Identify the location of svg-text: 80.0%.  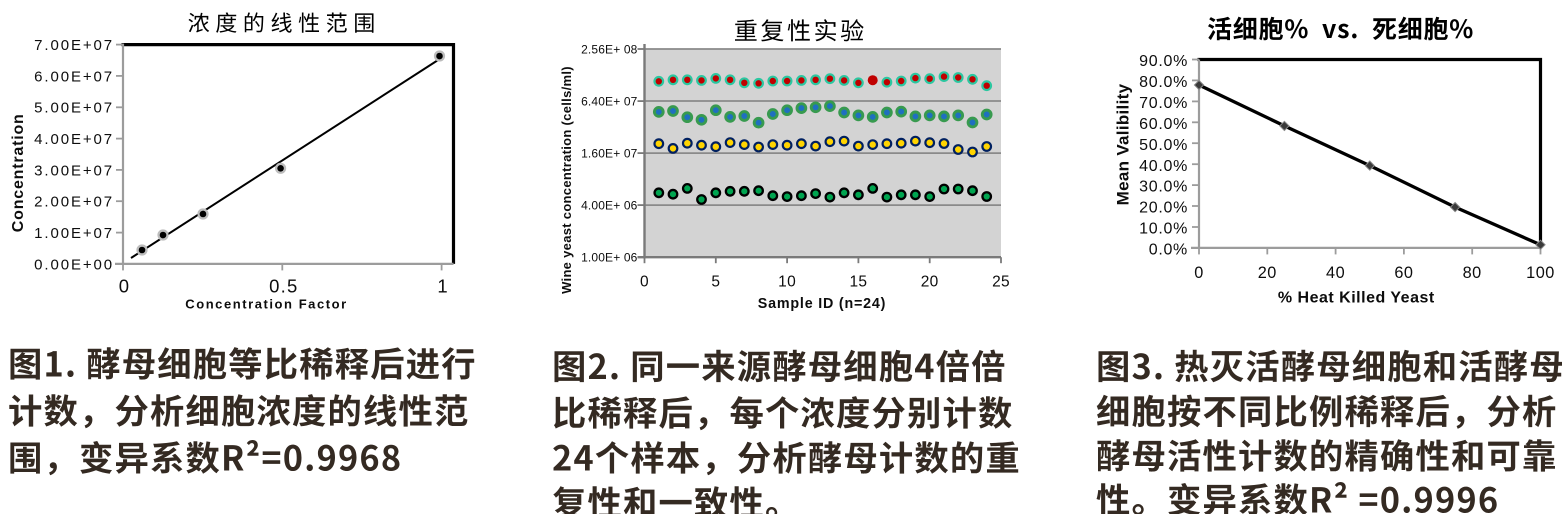
(1163, 82).